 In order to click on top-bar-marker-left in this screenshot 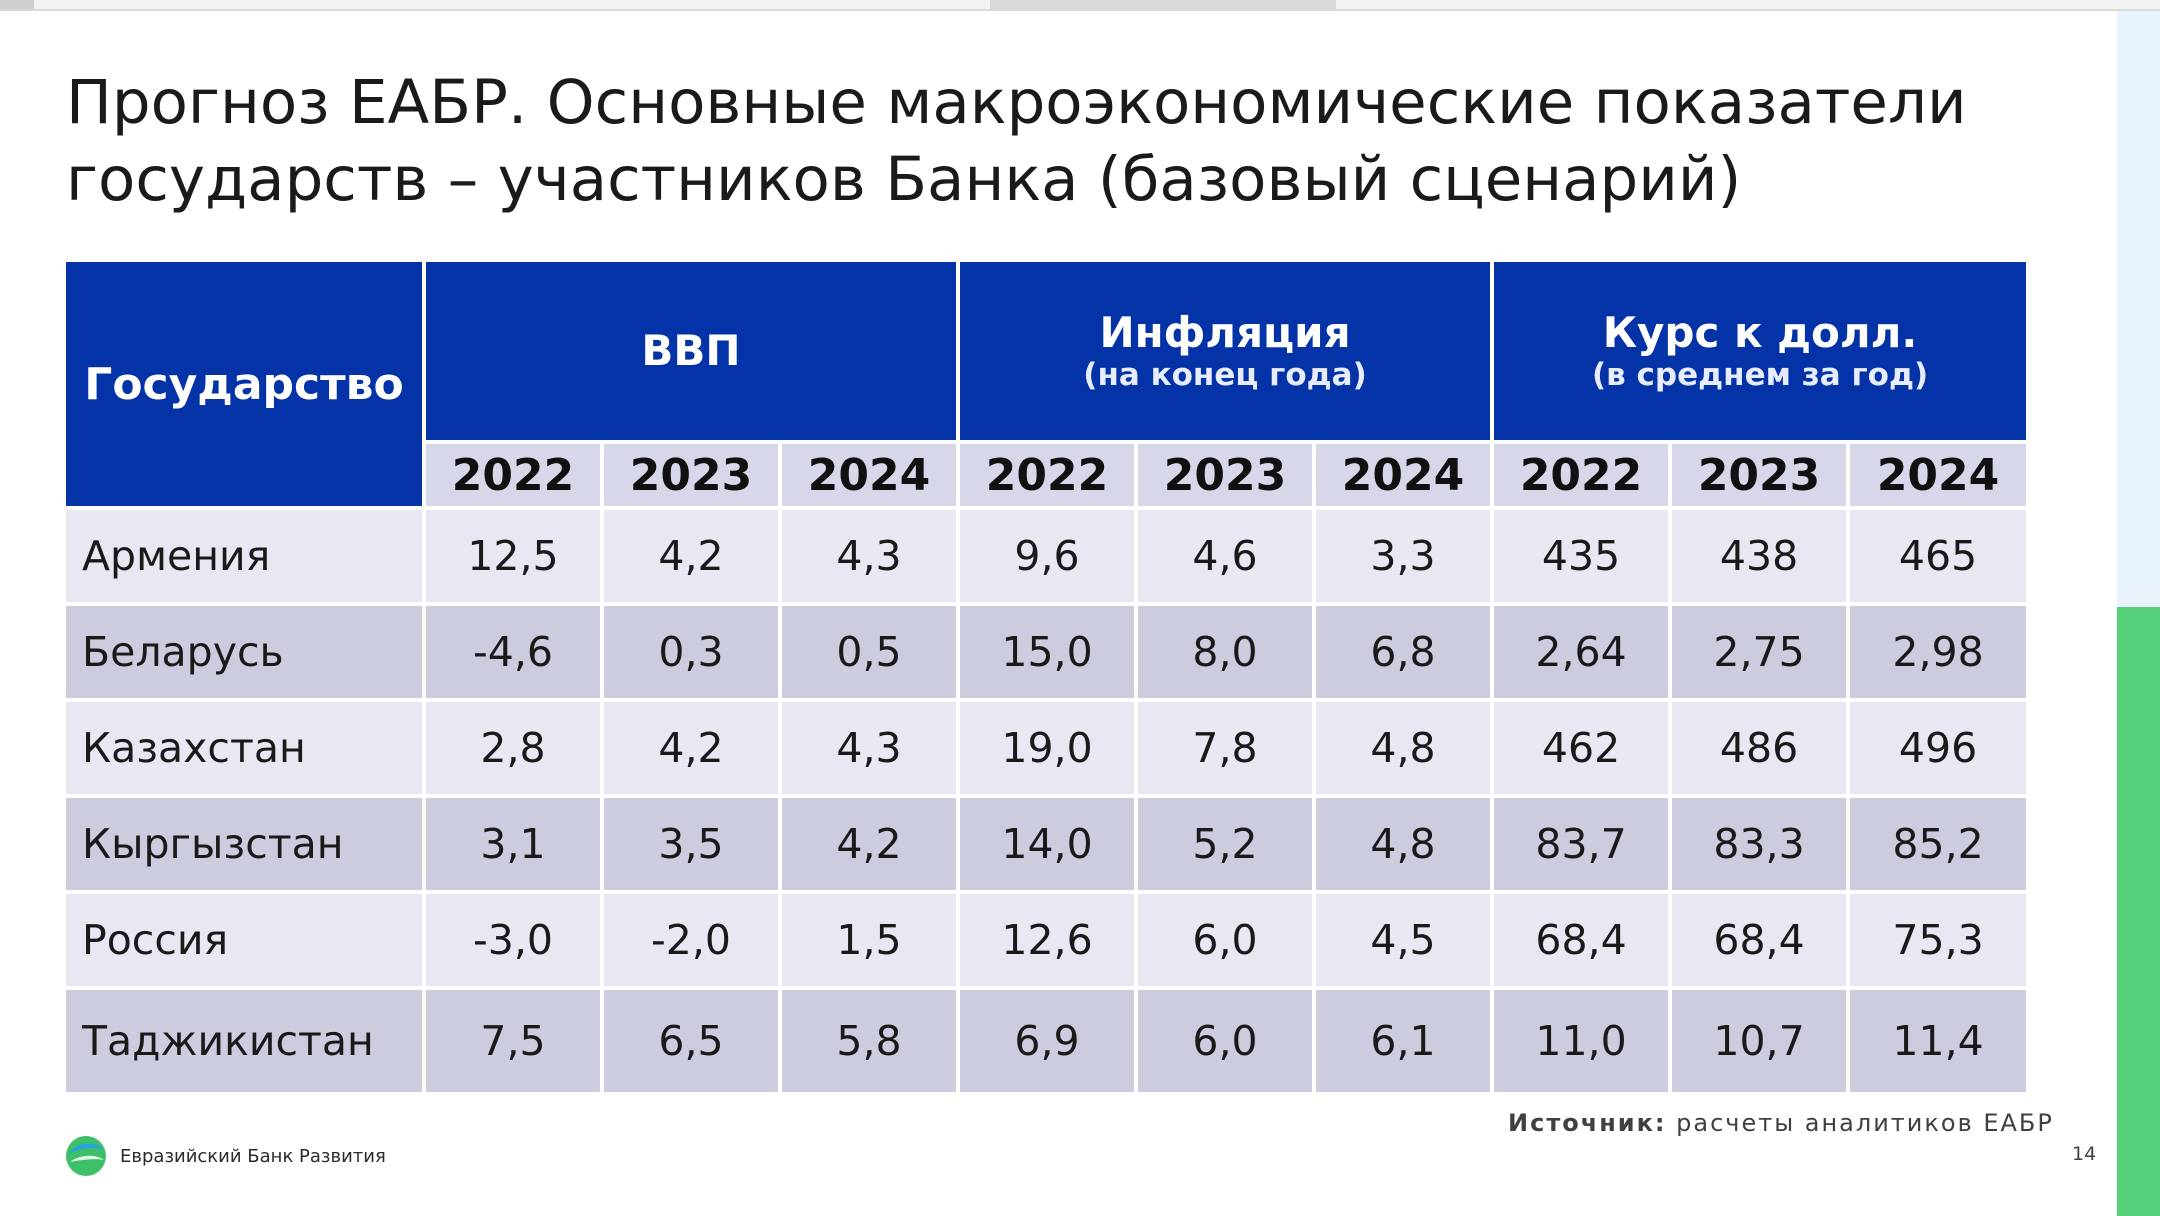, I will do `click(17, 4)`.